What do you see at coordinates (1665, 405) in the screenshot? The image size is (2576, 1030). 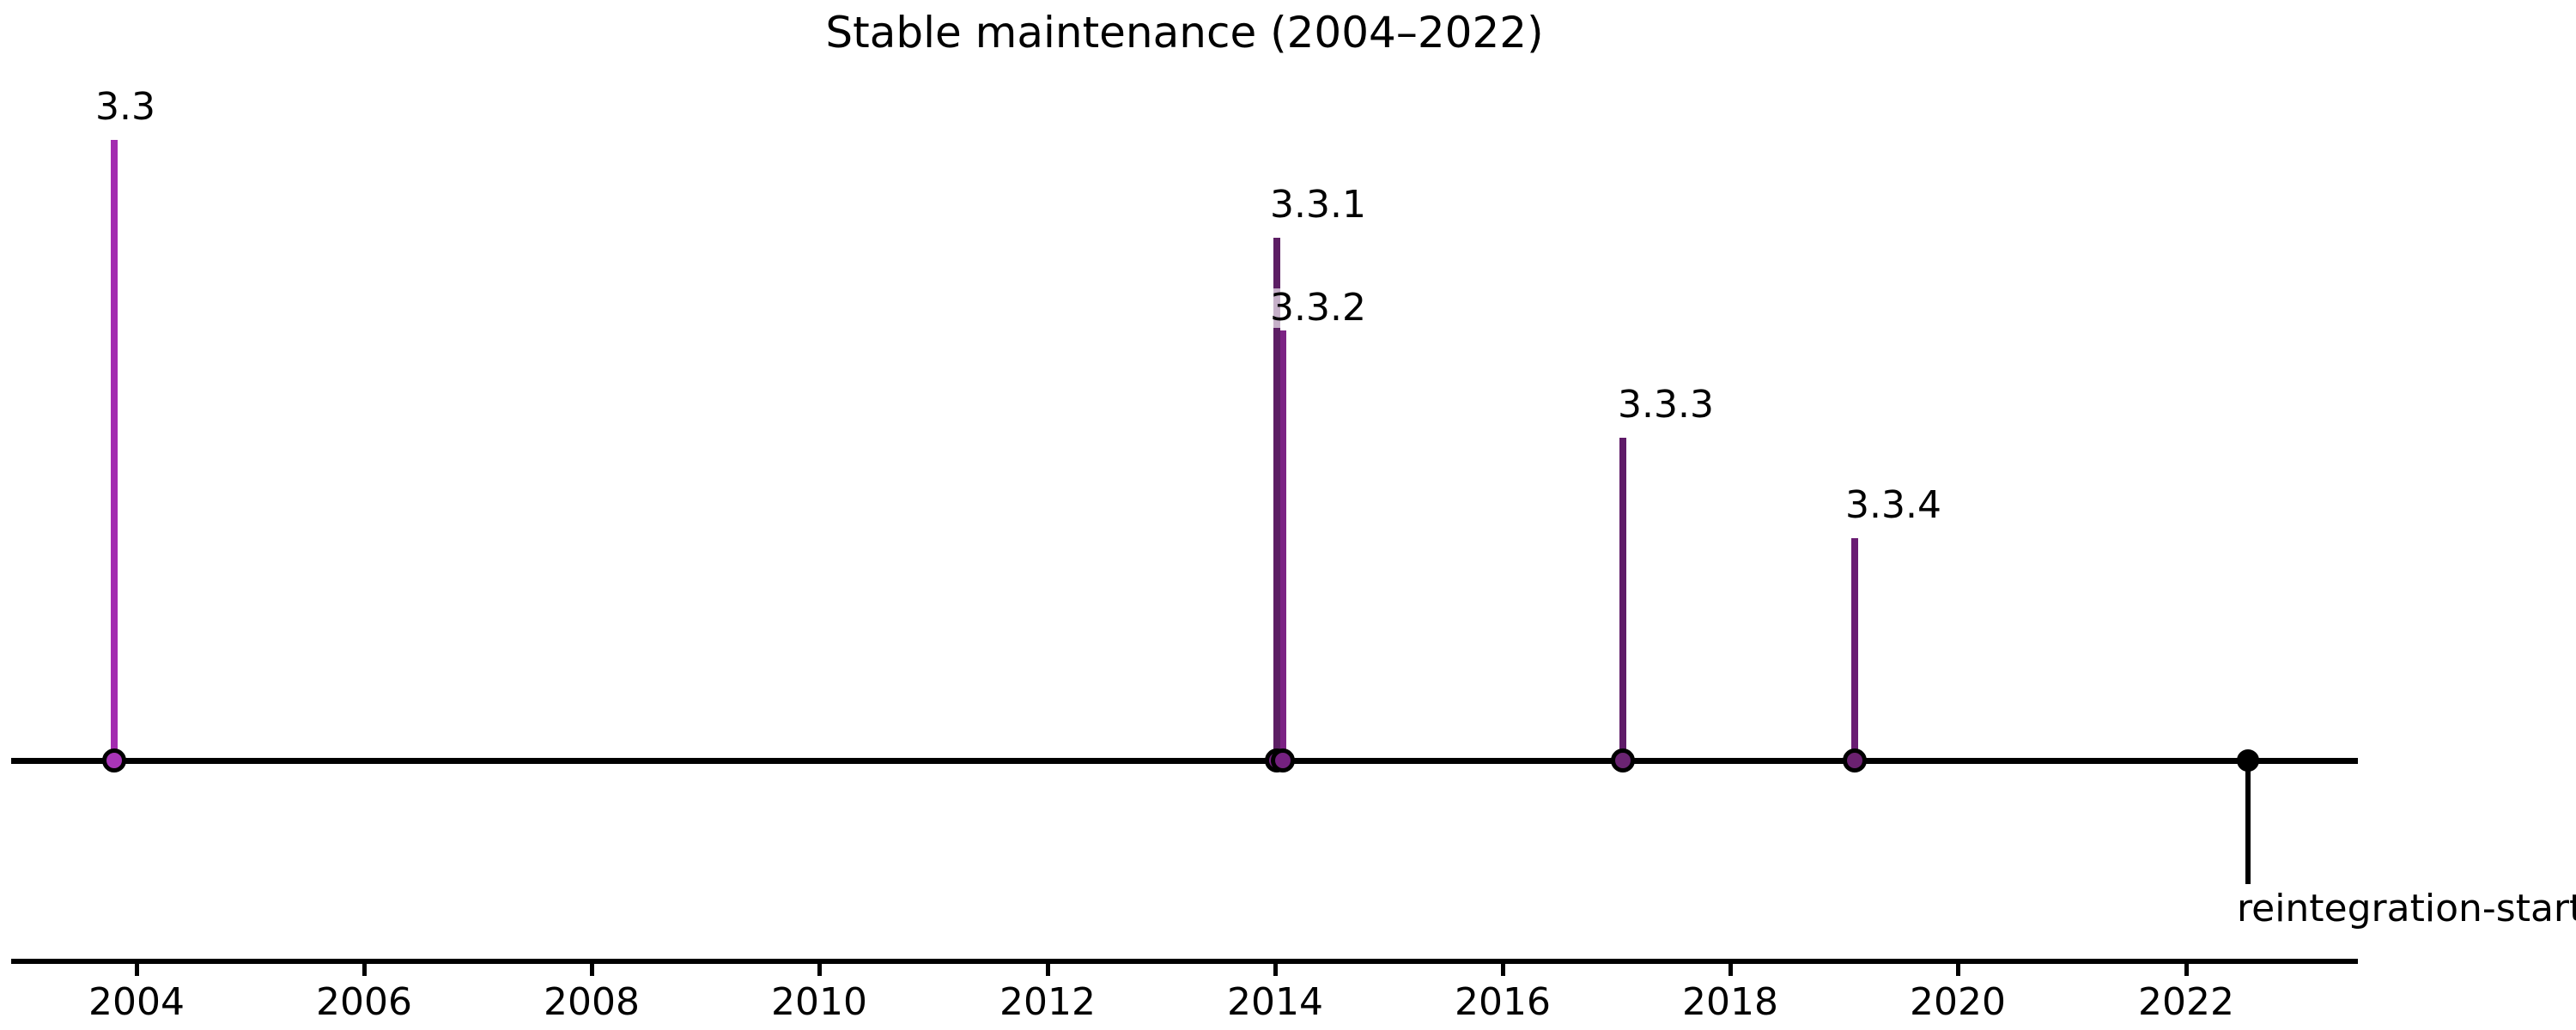 I see `event-label-3.3.3: 3.3.3` at bounding box center [1665, 405].